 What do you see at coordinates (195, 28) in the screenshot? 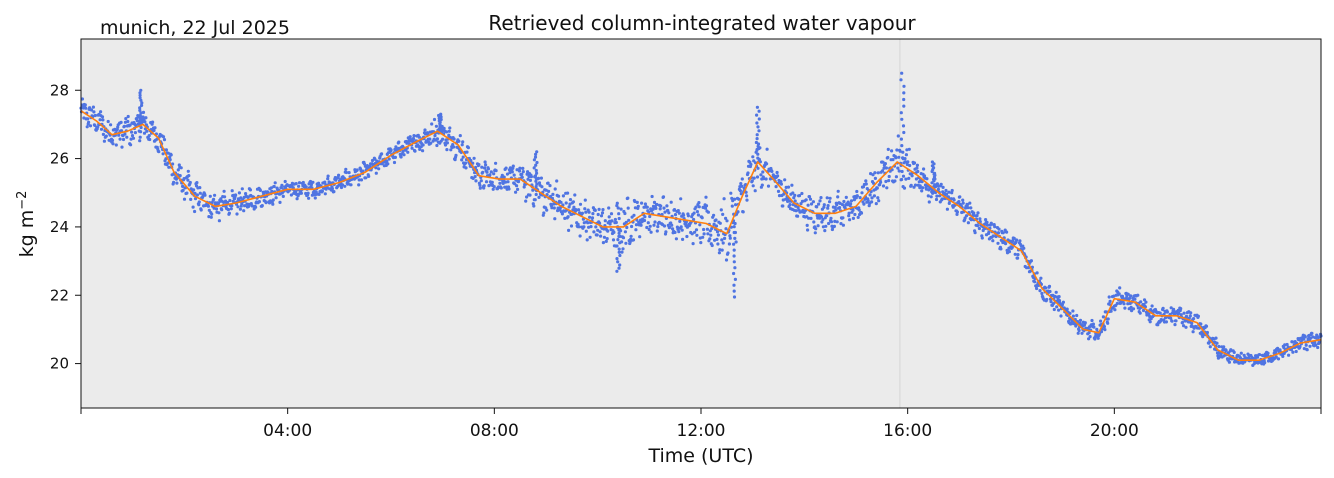
I see `location-date-label: munich, 22 Jul 2025` at bounding box center [195, 28].